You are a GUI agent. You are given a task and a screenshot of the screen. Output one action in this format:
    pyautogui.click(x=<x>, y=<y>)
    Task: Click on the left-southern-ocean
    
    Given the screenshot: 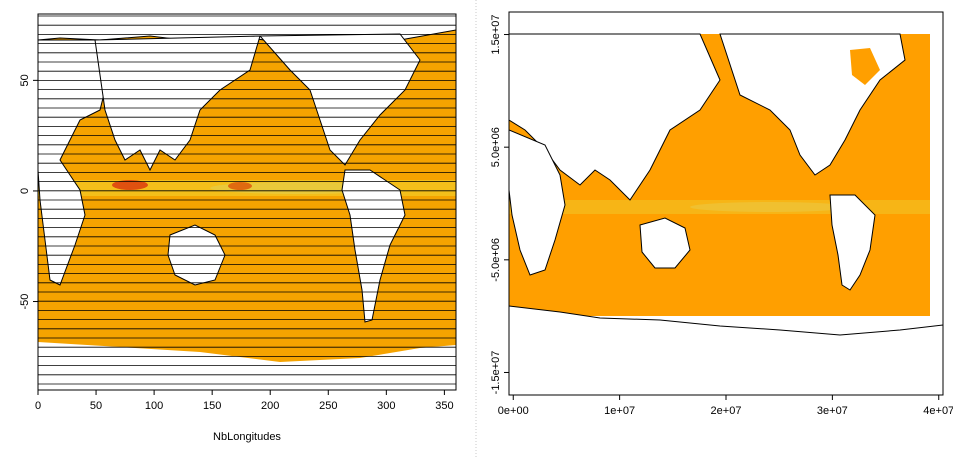 What is the action you would take?
    pyautogui.click(x=247, y=348)
    